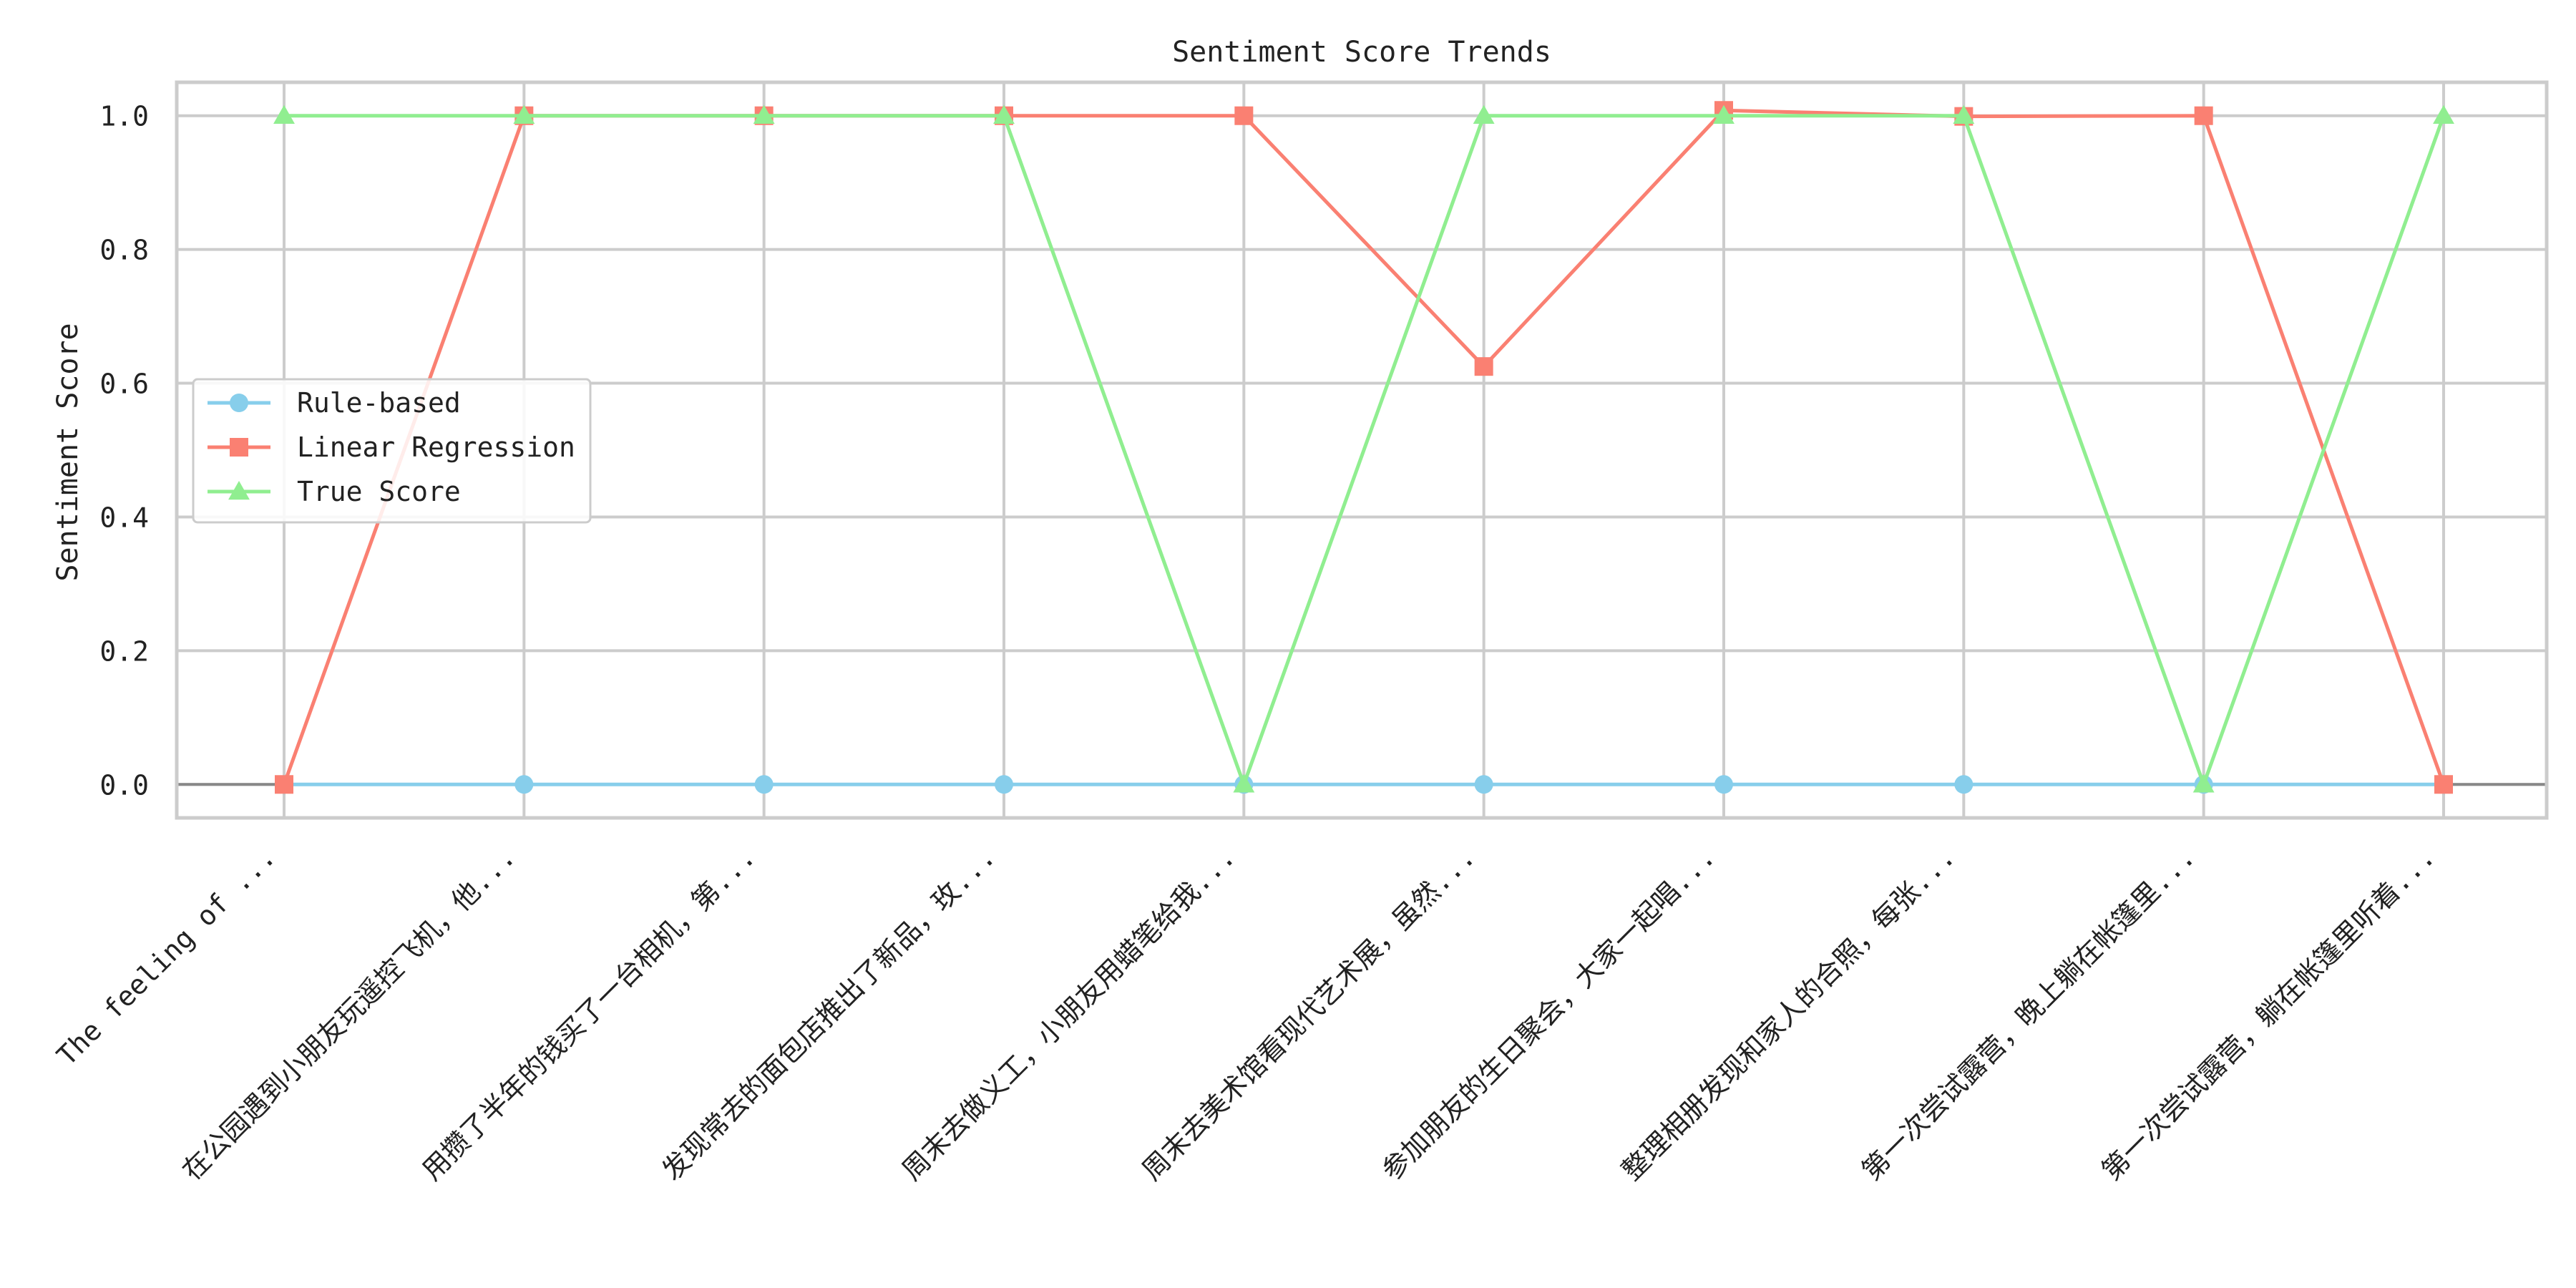  What do you see at coordinates (124, 517) in the screenshot?
I see `y-tick-label: 0.4` at bounding box center [124, 517].